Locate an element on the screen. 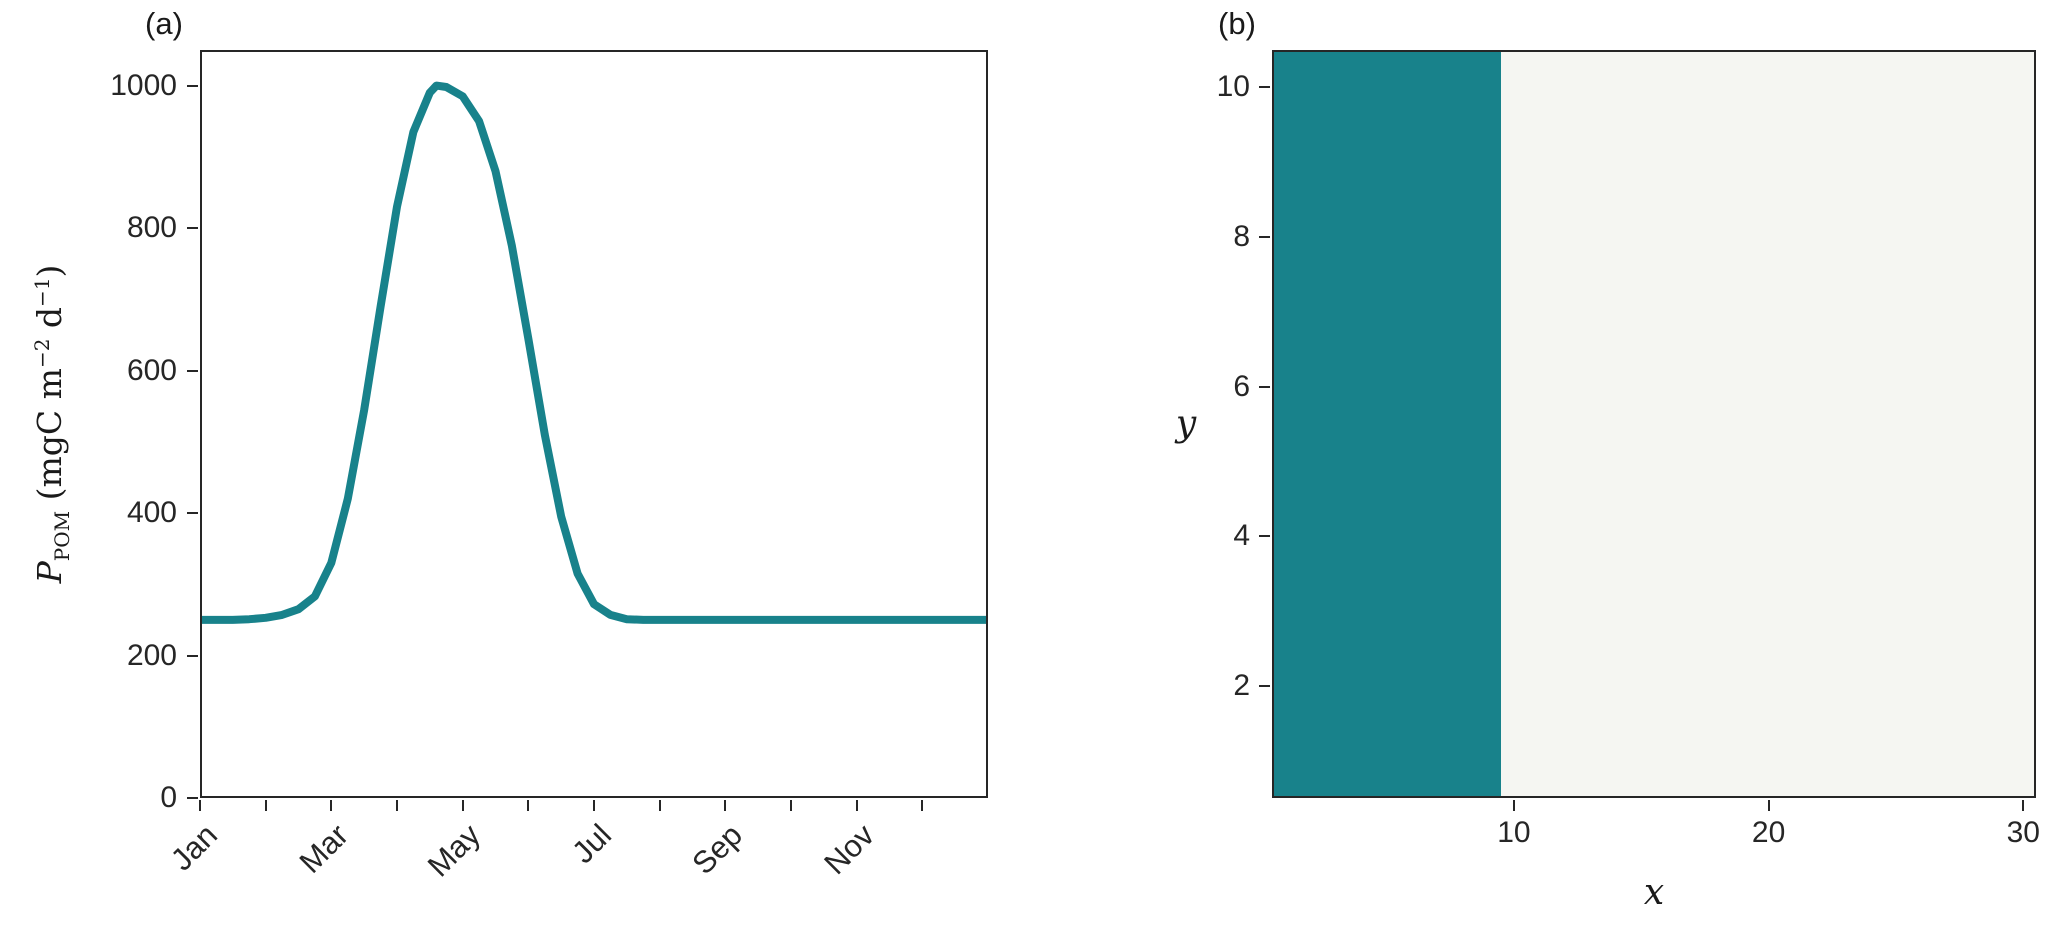 This screenshot has height=929, width=2067. ylabel-unit-exponent-2: −1 is located at coordinates (42, 292).